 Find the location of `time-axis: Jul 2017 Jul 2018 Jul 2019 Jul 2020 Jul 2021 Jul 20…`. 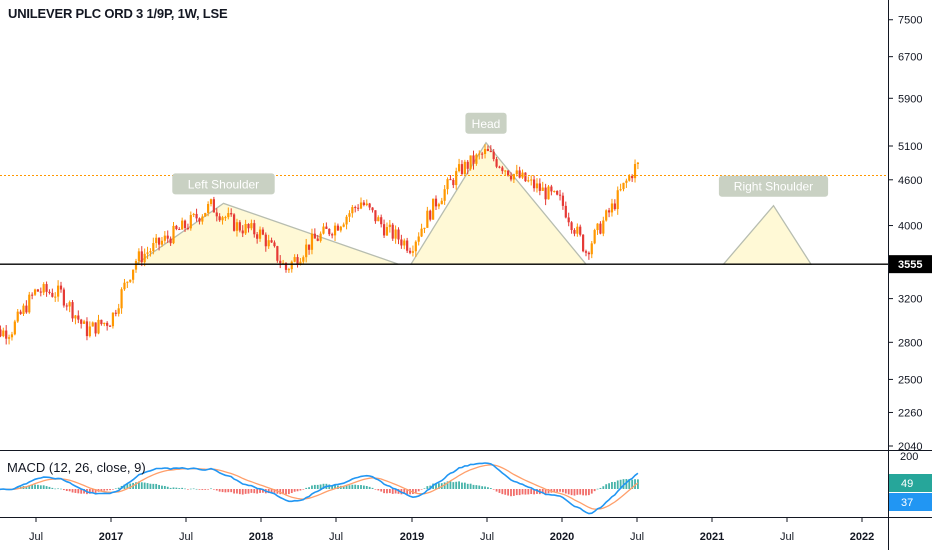

time-axis: Jul 2017 Jul 2018 Jul 2019 Jul 2020 Jul 2021 Jul 20… is located at coordinates (451, 530).